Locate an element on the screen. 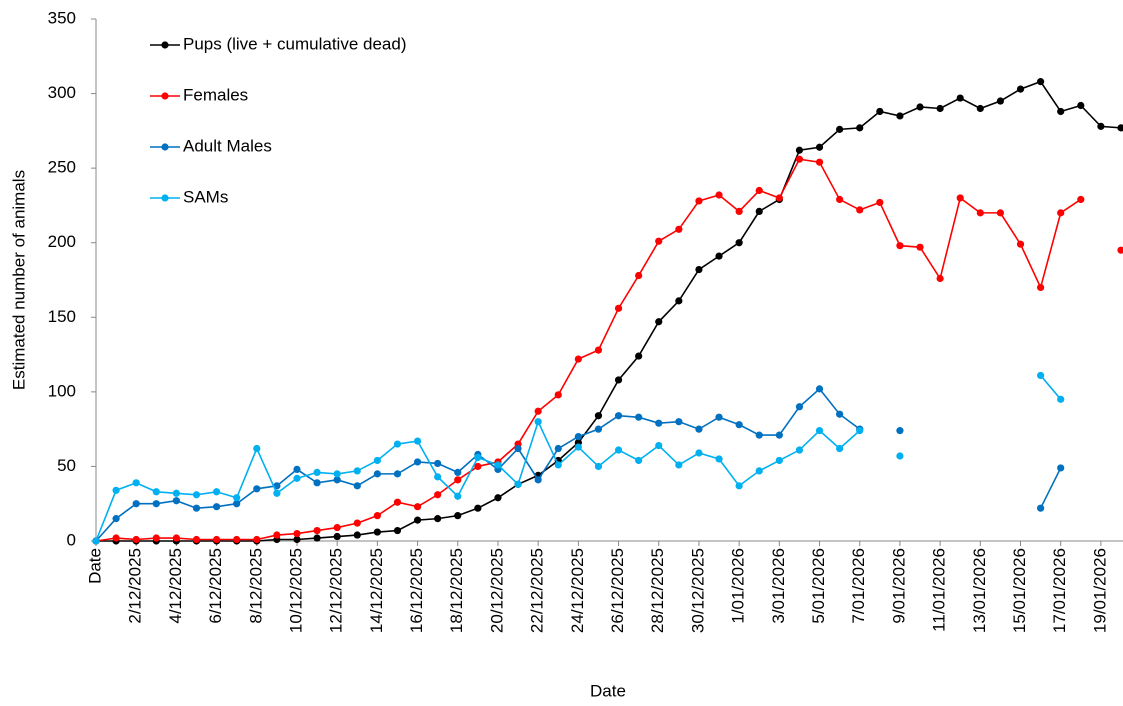 Image resolution: width=1123 pixels, height=706 pixels. x-tick-label: 30/12/2025 is located at coordinates (697, 590).